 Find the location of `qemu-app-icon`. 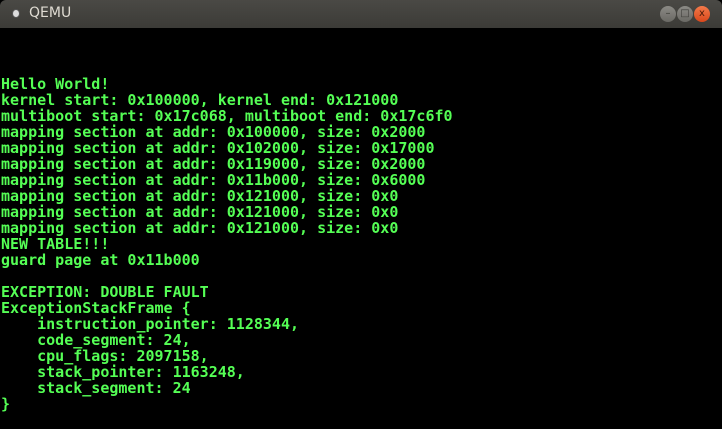

qemu-app-icon is located at coordinates (16, 13).